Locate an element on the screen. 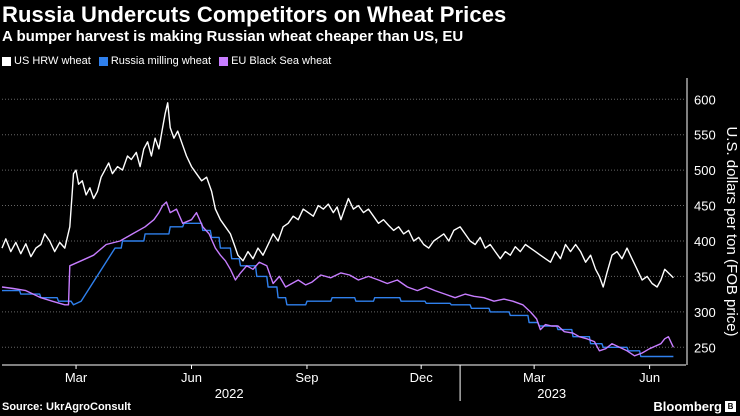 The image size is (740, 416). legend-label-russia: Russia milling wheat is located at coordinates (161, 61).